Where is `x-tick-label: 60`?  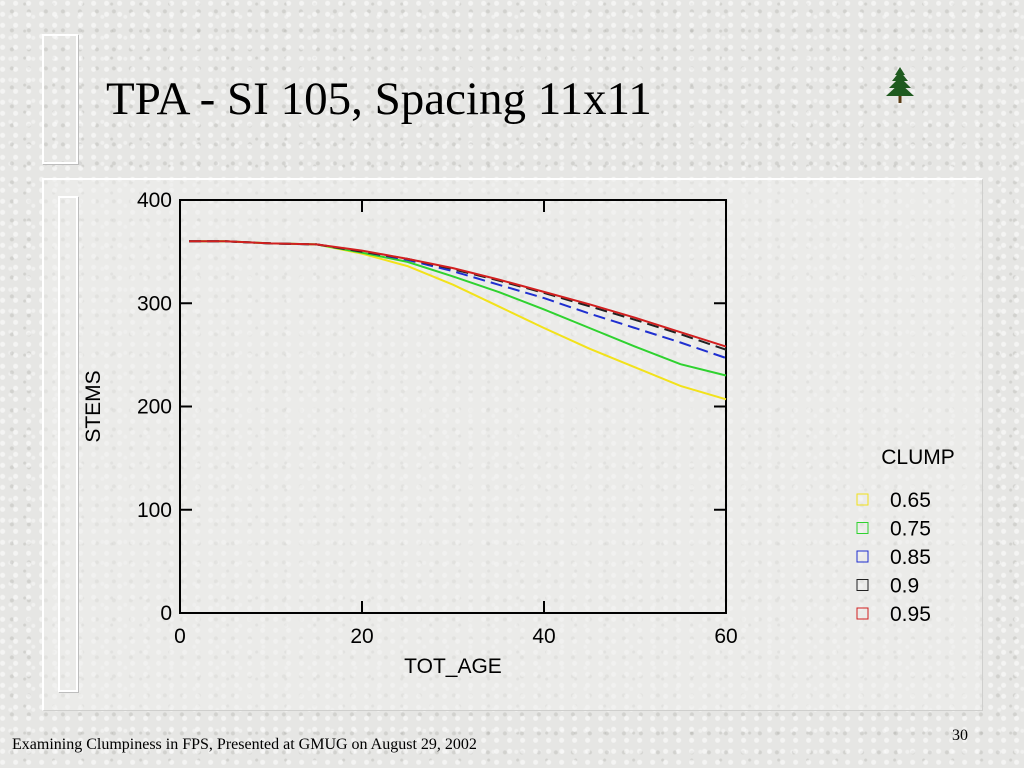 x-tick-label: 60 is located at coordinates (725, 636).